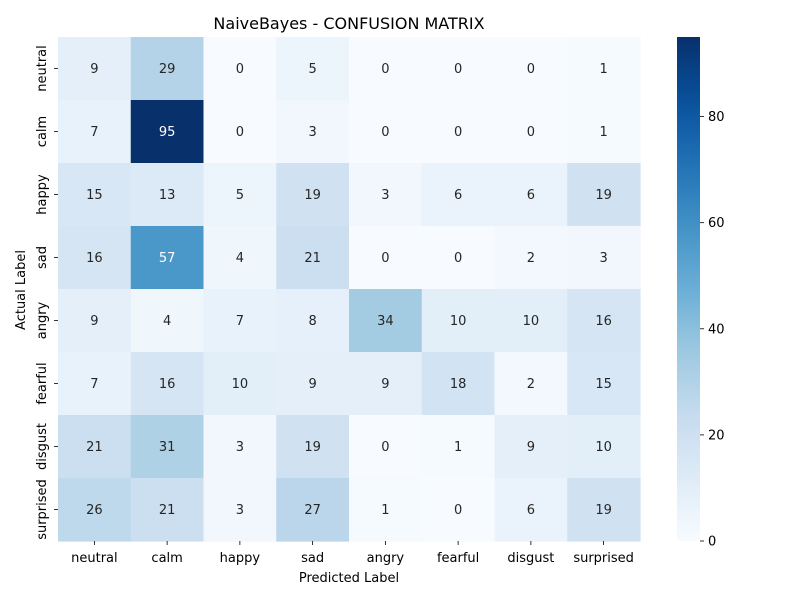 The height and width of the screenshot is (600, 800). What do you see at coordinates (167, 447) in the screenshot?
I see `cell-value-label: 31` at bounding box center [167, 447].